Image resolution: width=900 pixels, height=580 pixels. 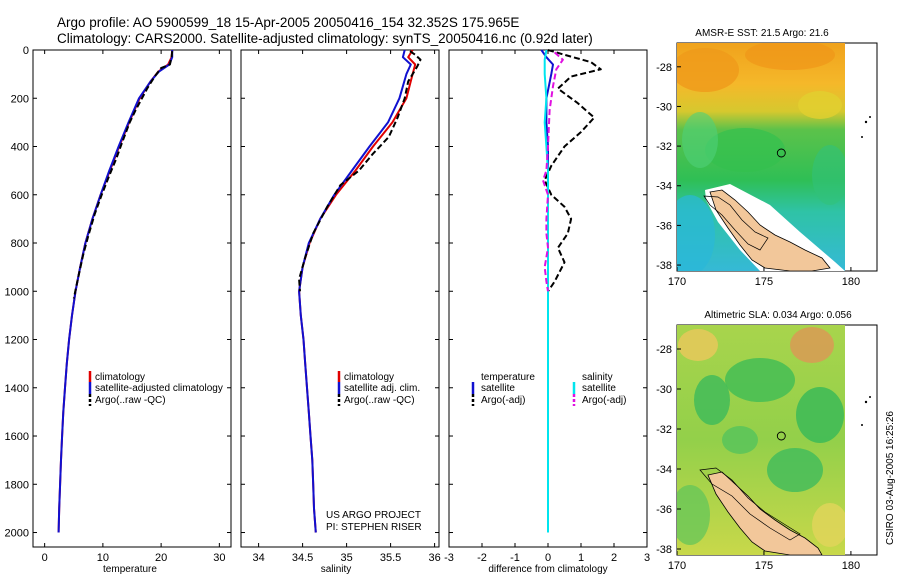 I want to click on salinity-annotation-project: US ARGO PROJECT, so click(x=373, y=515).